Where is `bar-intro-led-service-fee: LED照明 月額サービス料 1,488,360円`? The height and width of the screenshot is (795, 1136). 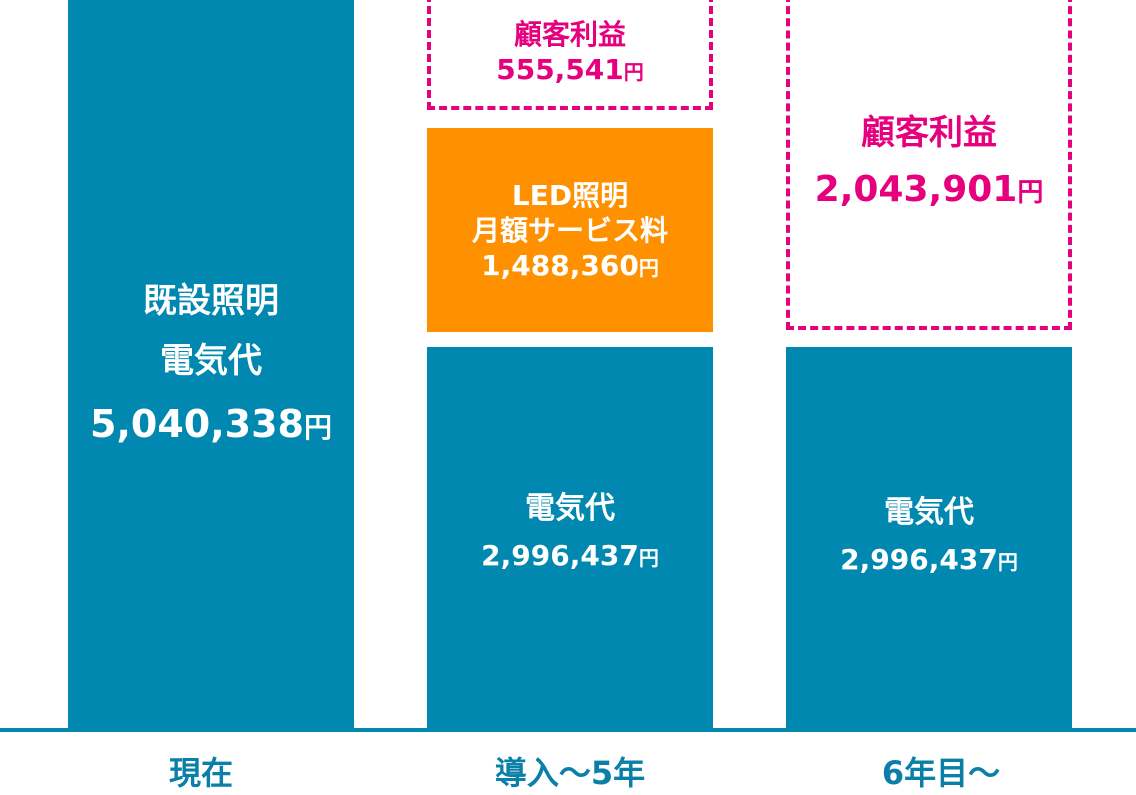
bar-intro-led-service-fee: LED照明 月額サービス料 1,488,360円 is located at coordinates (570, 230).